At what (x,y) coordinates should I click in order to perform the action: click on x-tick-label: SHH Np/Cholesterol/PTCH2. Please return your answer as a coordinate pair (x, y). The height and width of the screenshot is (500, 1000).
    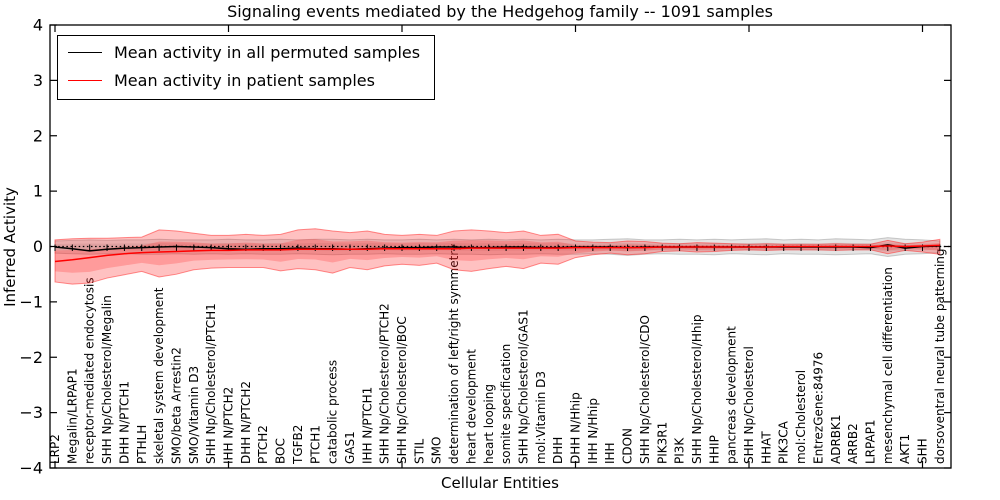
    Looking at the image, I should click on (385, 383).